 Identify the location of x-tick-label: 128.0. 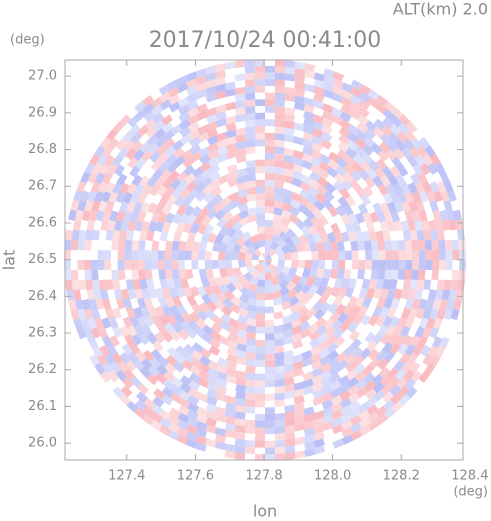
(332, 476).